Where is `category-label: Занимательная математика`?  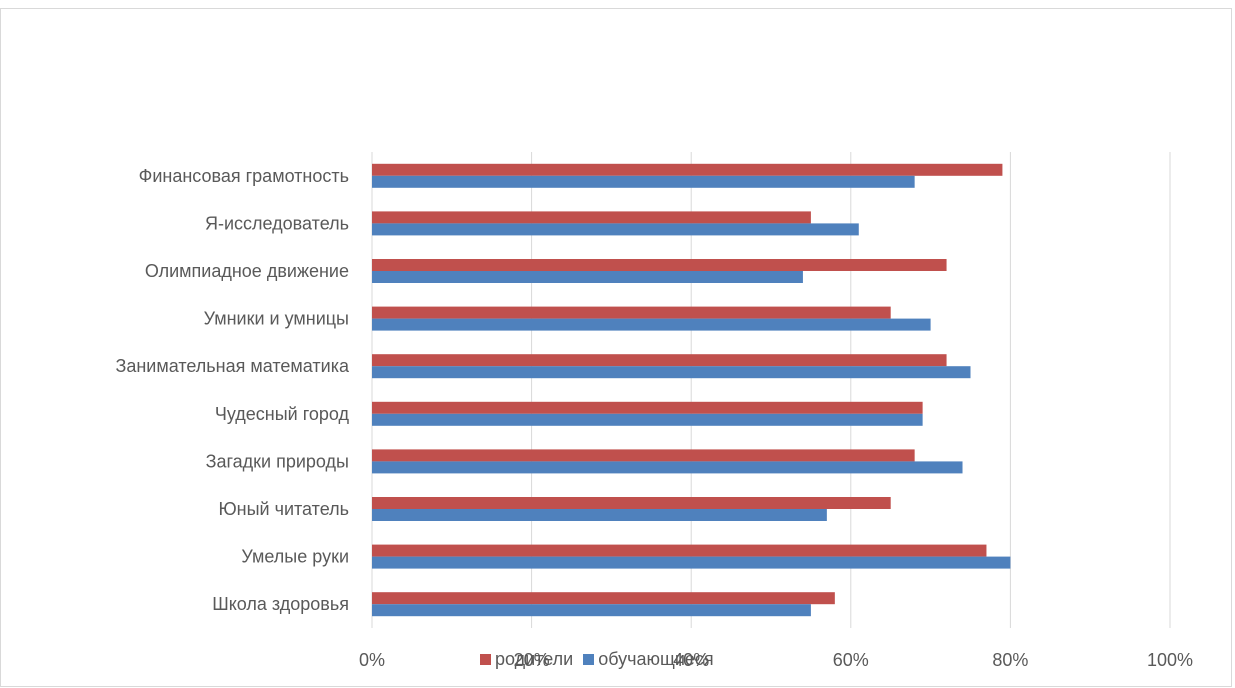 category-label: Занимательная математика is located at coordinates (232, 366).